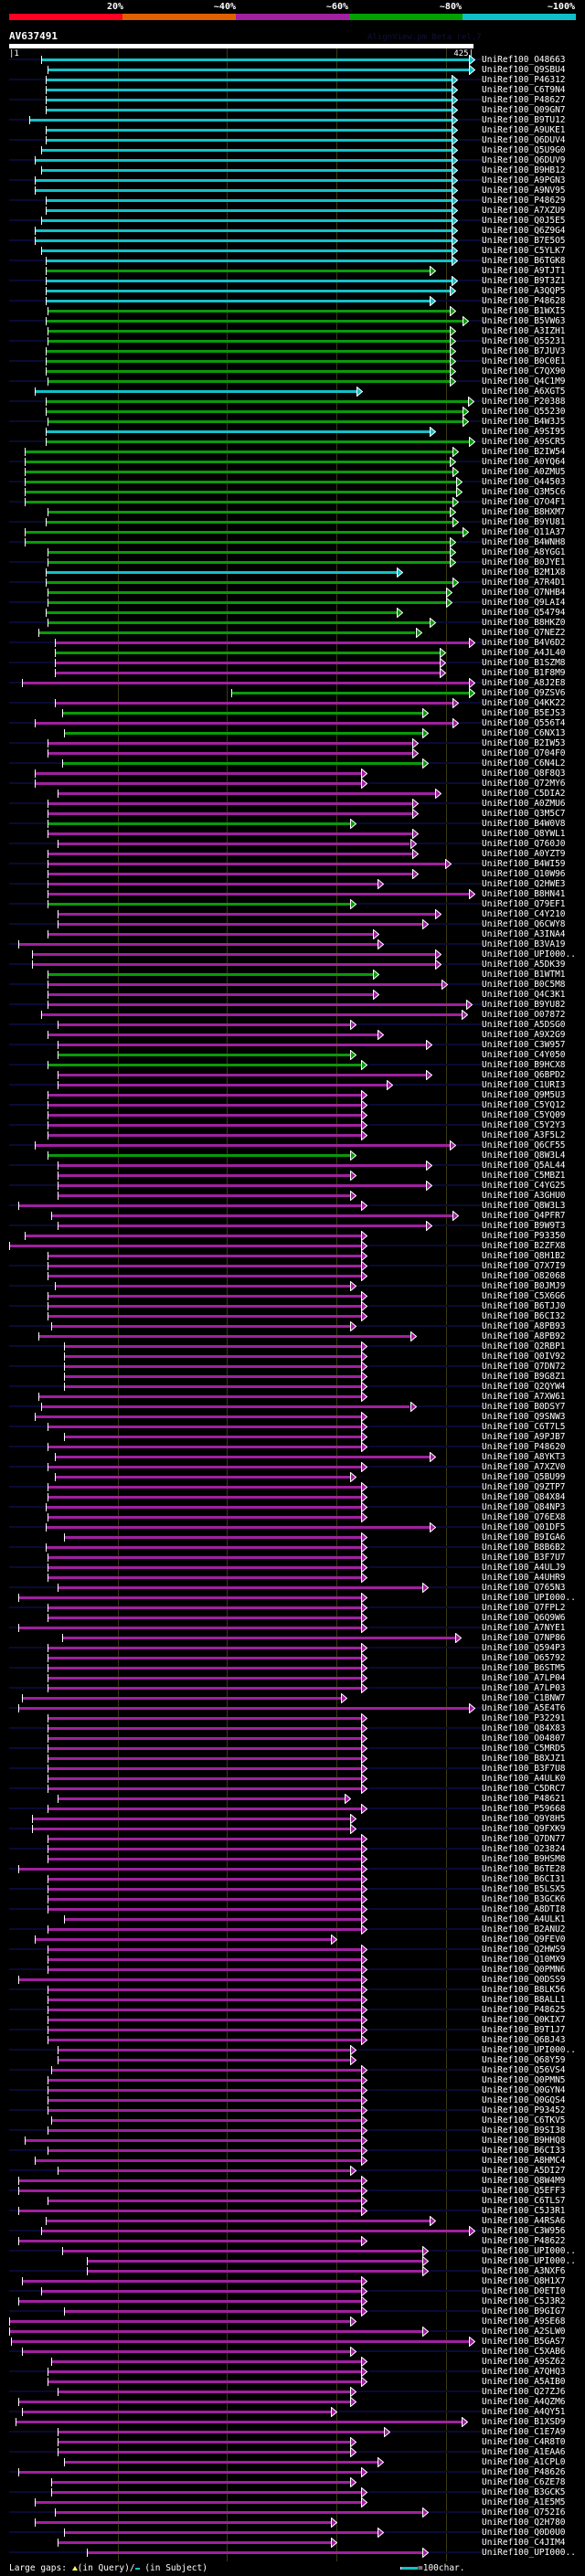  I want to click on alignment-row: UniRef100_B7JUV3, so click(293, 351).